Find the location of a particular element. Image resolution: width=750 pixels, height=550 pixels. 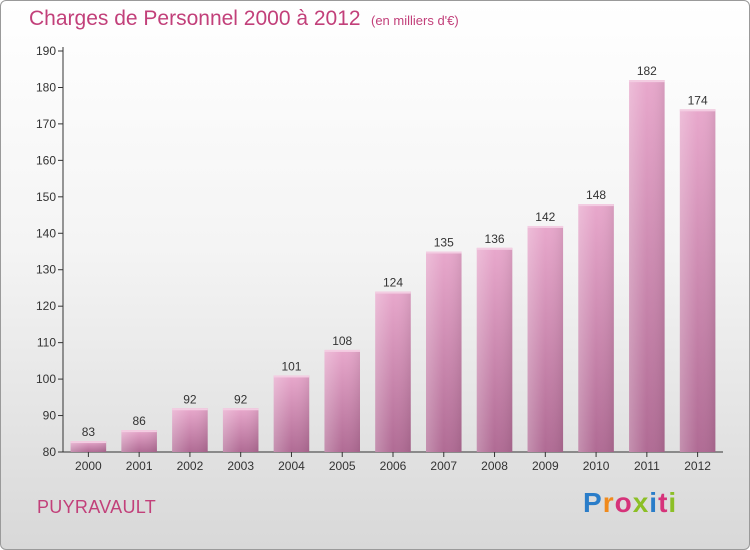

y-tick-label: 150 is located at coordinates (46, 197).